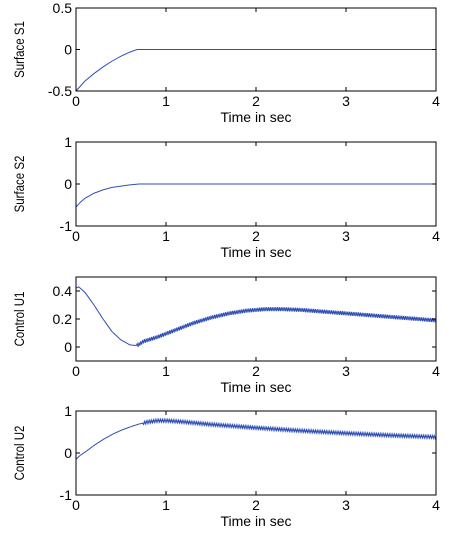  Describe the element at coordinates (63, 8) in the screenshot. I see `y-tick-label: 0.5` at that location.